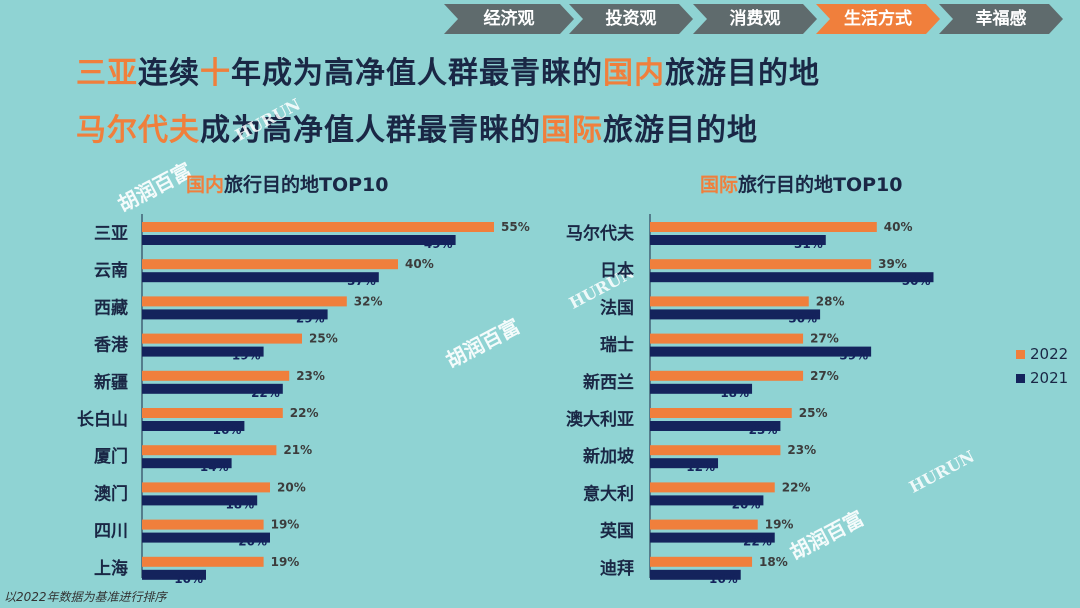  I want to click on headline-line-2: 马尔代夫成为高净值人群最青睐的国际旅游目的地, so click(417, 127).